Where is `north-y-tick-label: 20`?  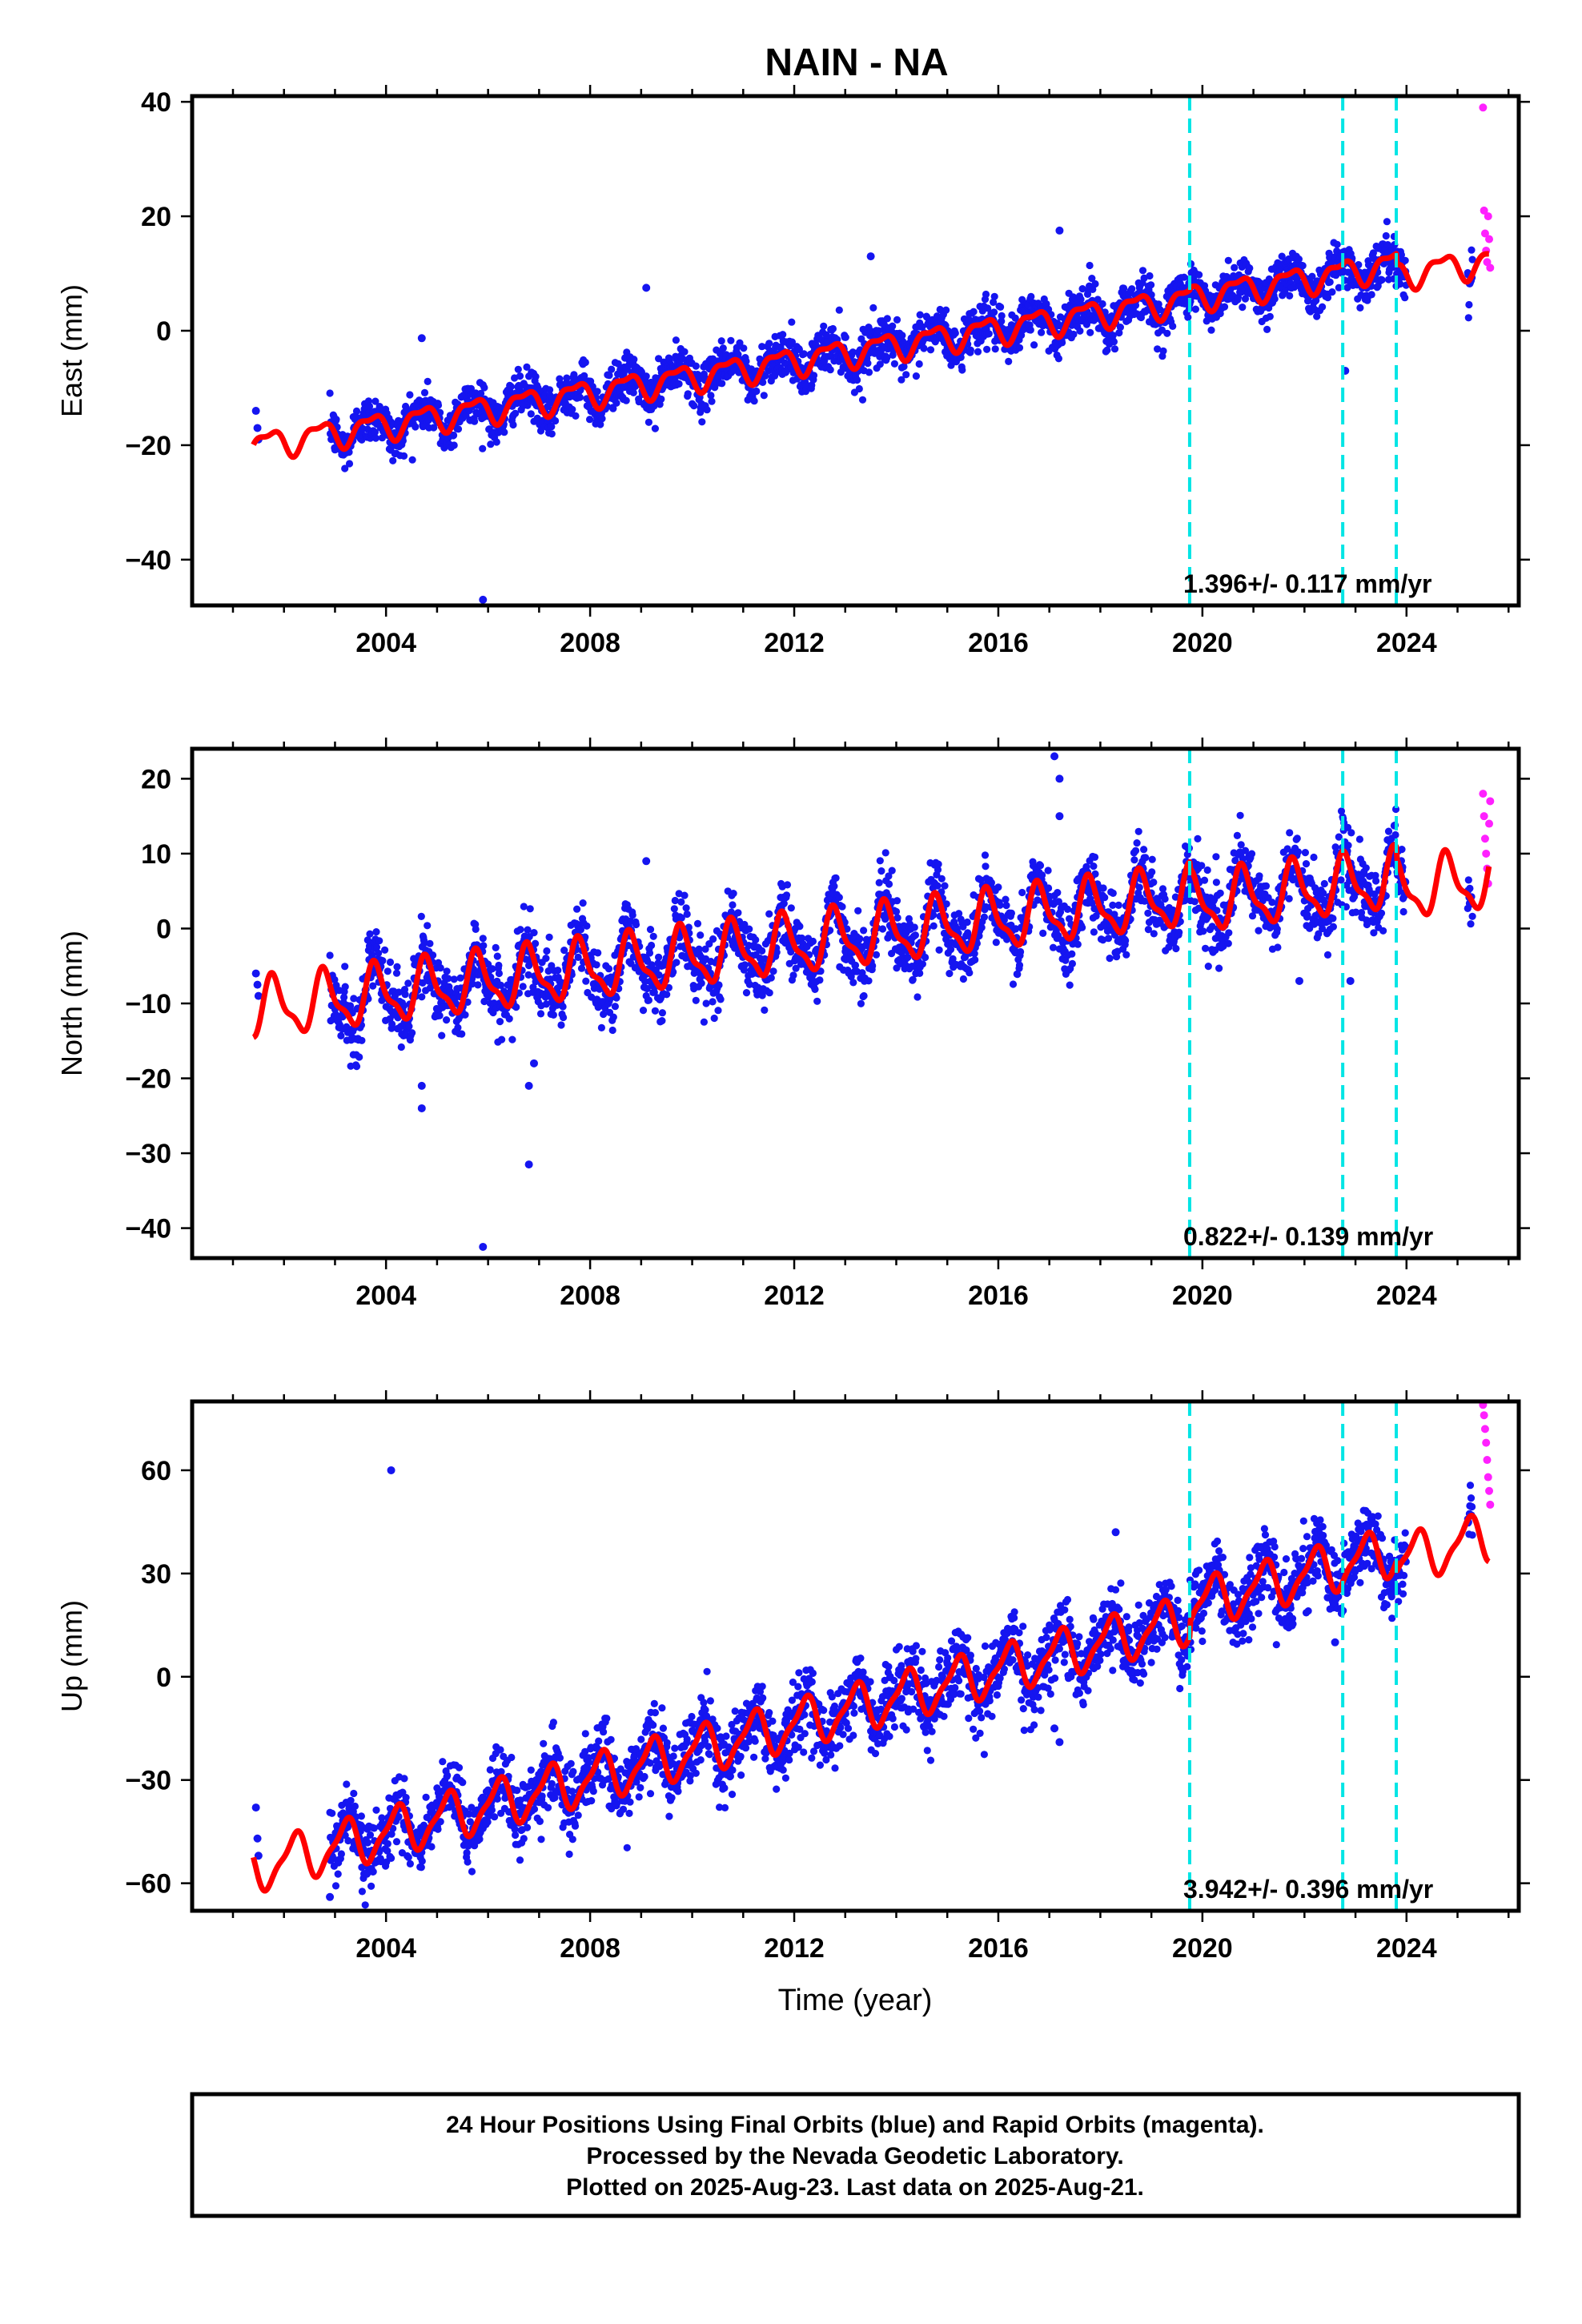
north-y-tick-label: 20 is located at coordinates (156, 779).